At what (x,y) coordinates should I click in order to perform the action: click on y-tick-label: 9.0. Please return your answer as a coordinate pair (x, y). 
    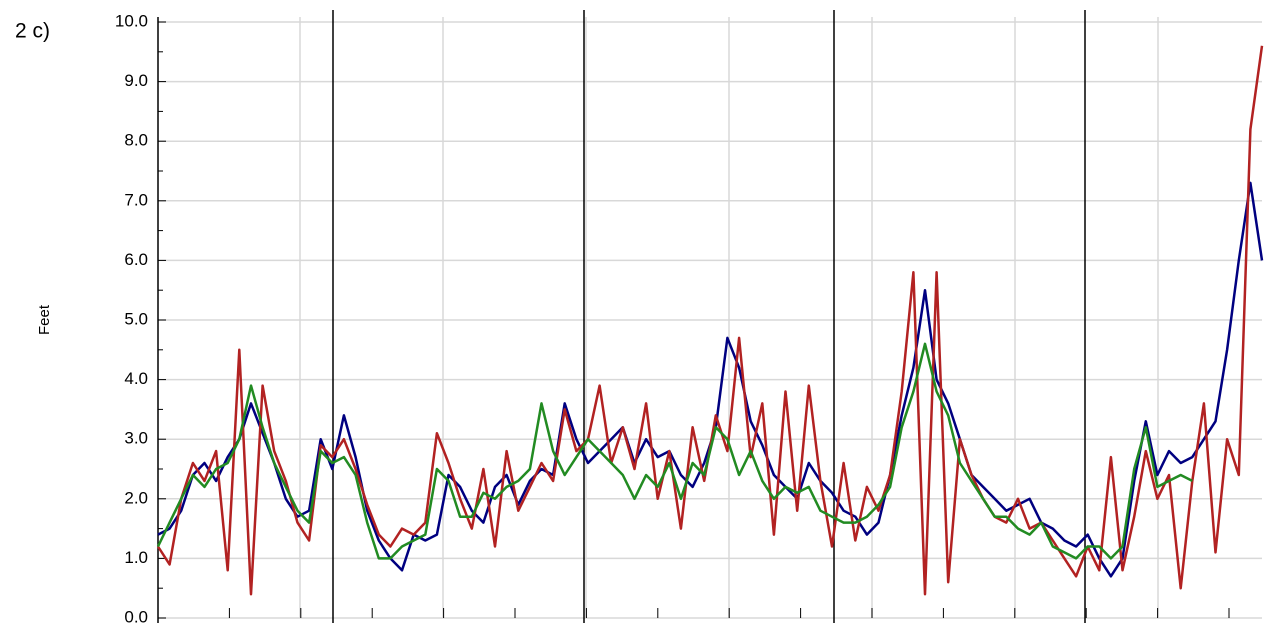
    Looking at the image, I should click on (136, 80).